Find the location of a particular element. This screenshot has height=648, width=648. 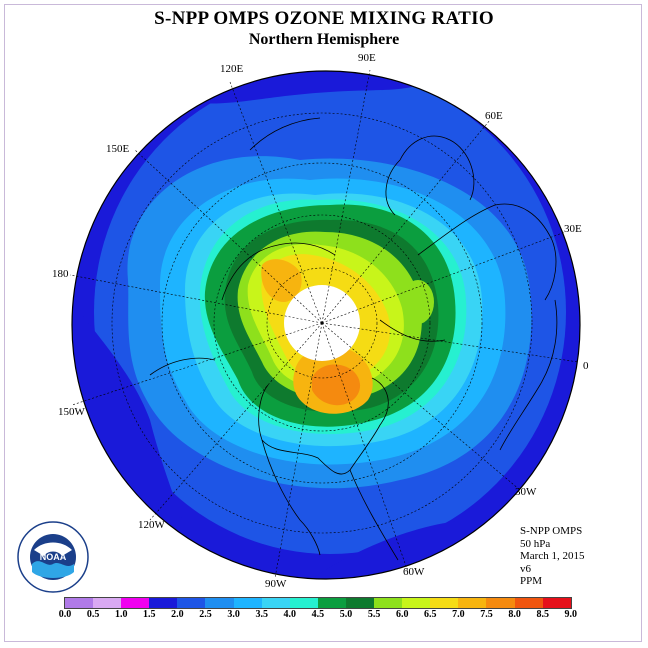

lon-label-90w: 90W is located at coordinates (276, 584).